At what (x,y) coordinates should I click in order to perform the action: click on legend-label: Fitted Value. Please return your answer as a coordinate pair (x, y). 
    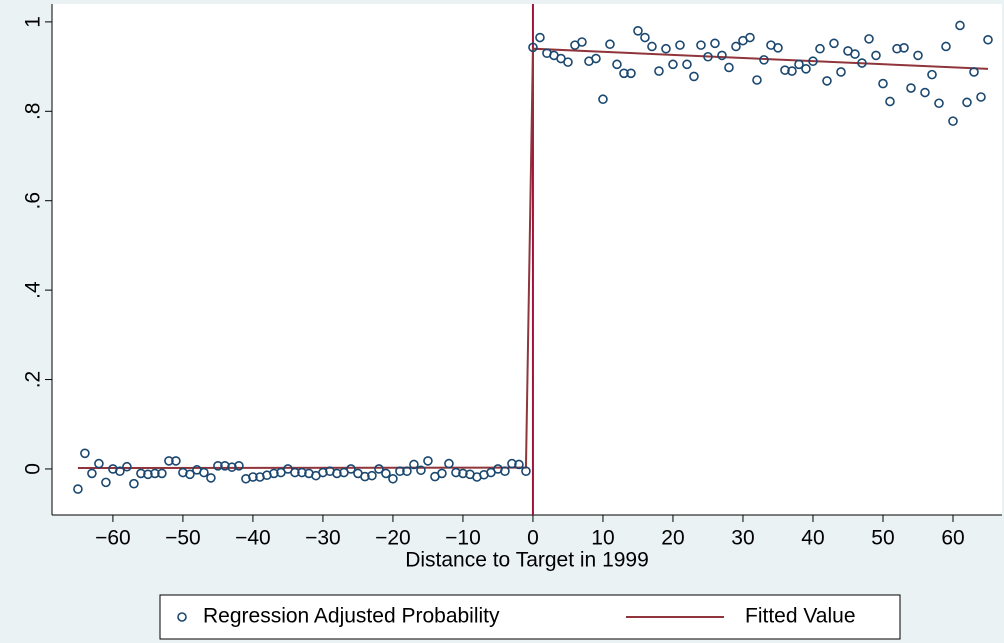
    Looking at the image, I should click on (800, 616).